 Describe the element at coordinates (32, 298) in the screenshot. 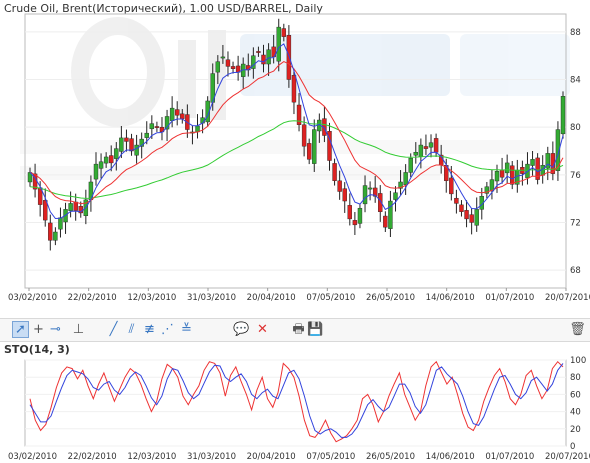

I see `price-x-tick-label: 03/02/2010` at that location.